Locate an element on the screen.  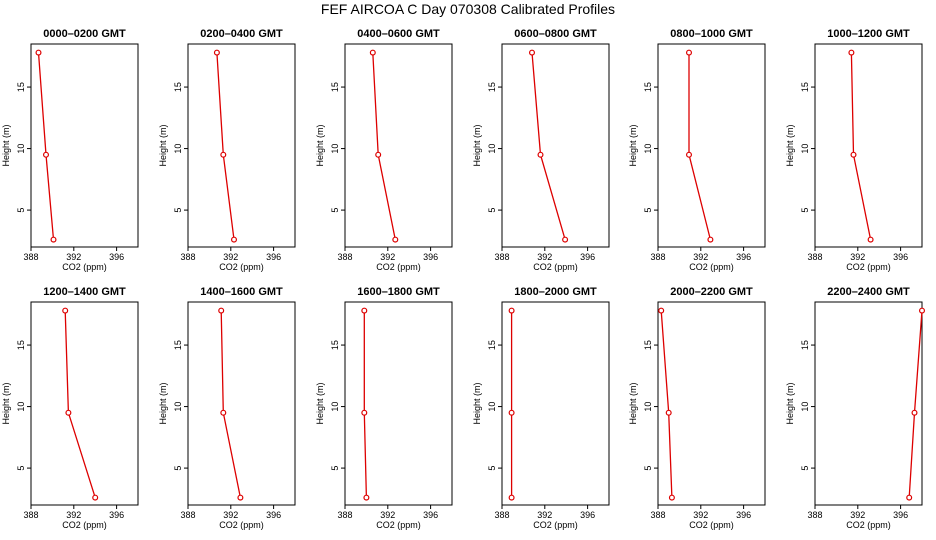
panel-title: 1400–1600 GMT is located at coordinates (241, 292).